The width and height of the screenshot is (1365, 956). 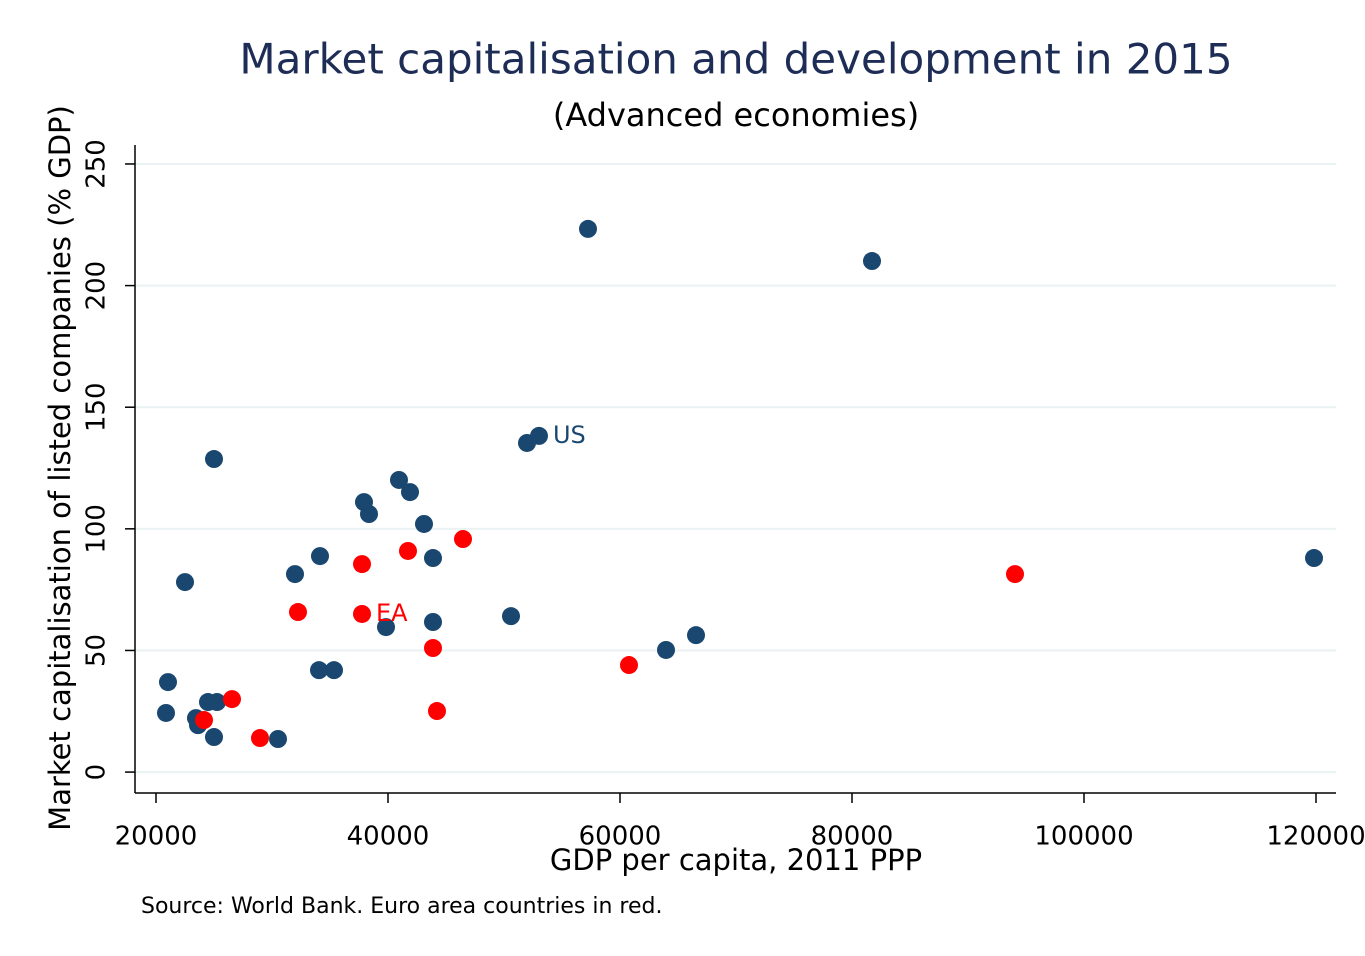 I want to click on y-tick-label: 150, so click(x=97, y=407).